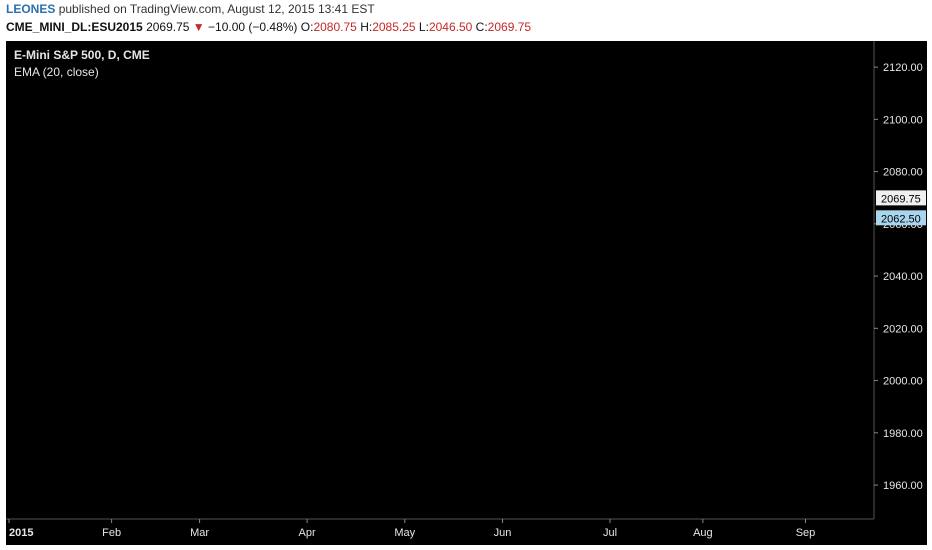 This screenshot has height=550, width=932. Describe the element at coordinates (806, 533) in the screenshot. I see `x-tick-label: Sep` at that location.